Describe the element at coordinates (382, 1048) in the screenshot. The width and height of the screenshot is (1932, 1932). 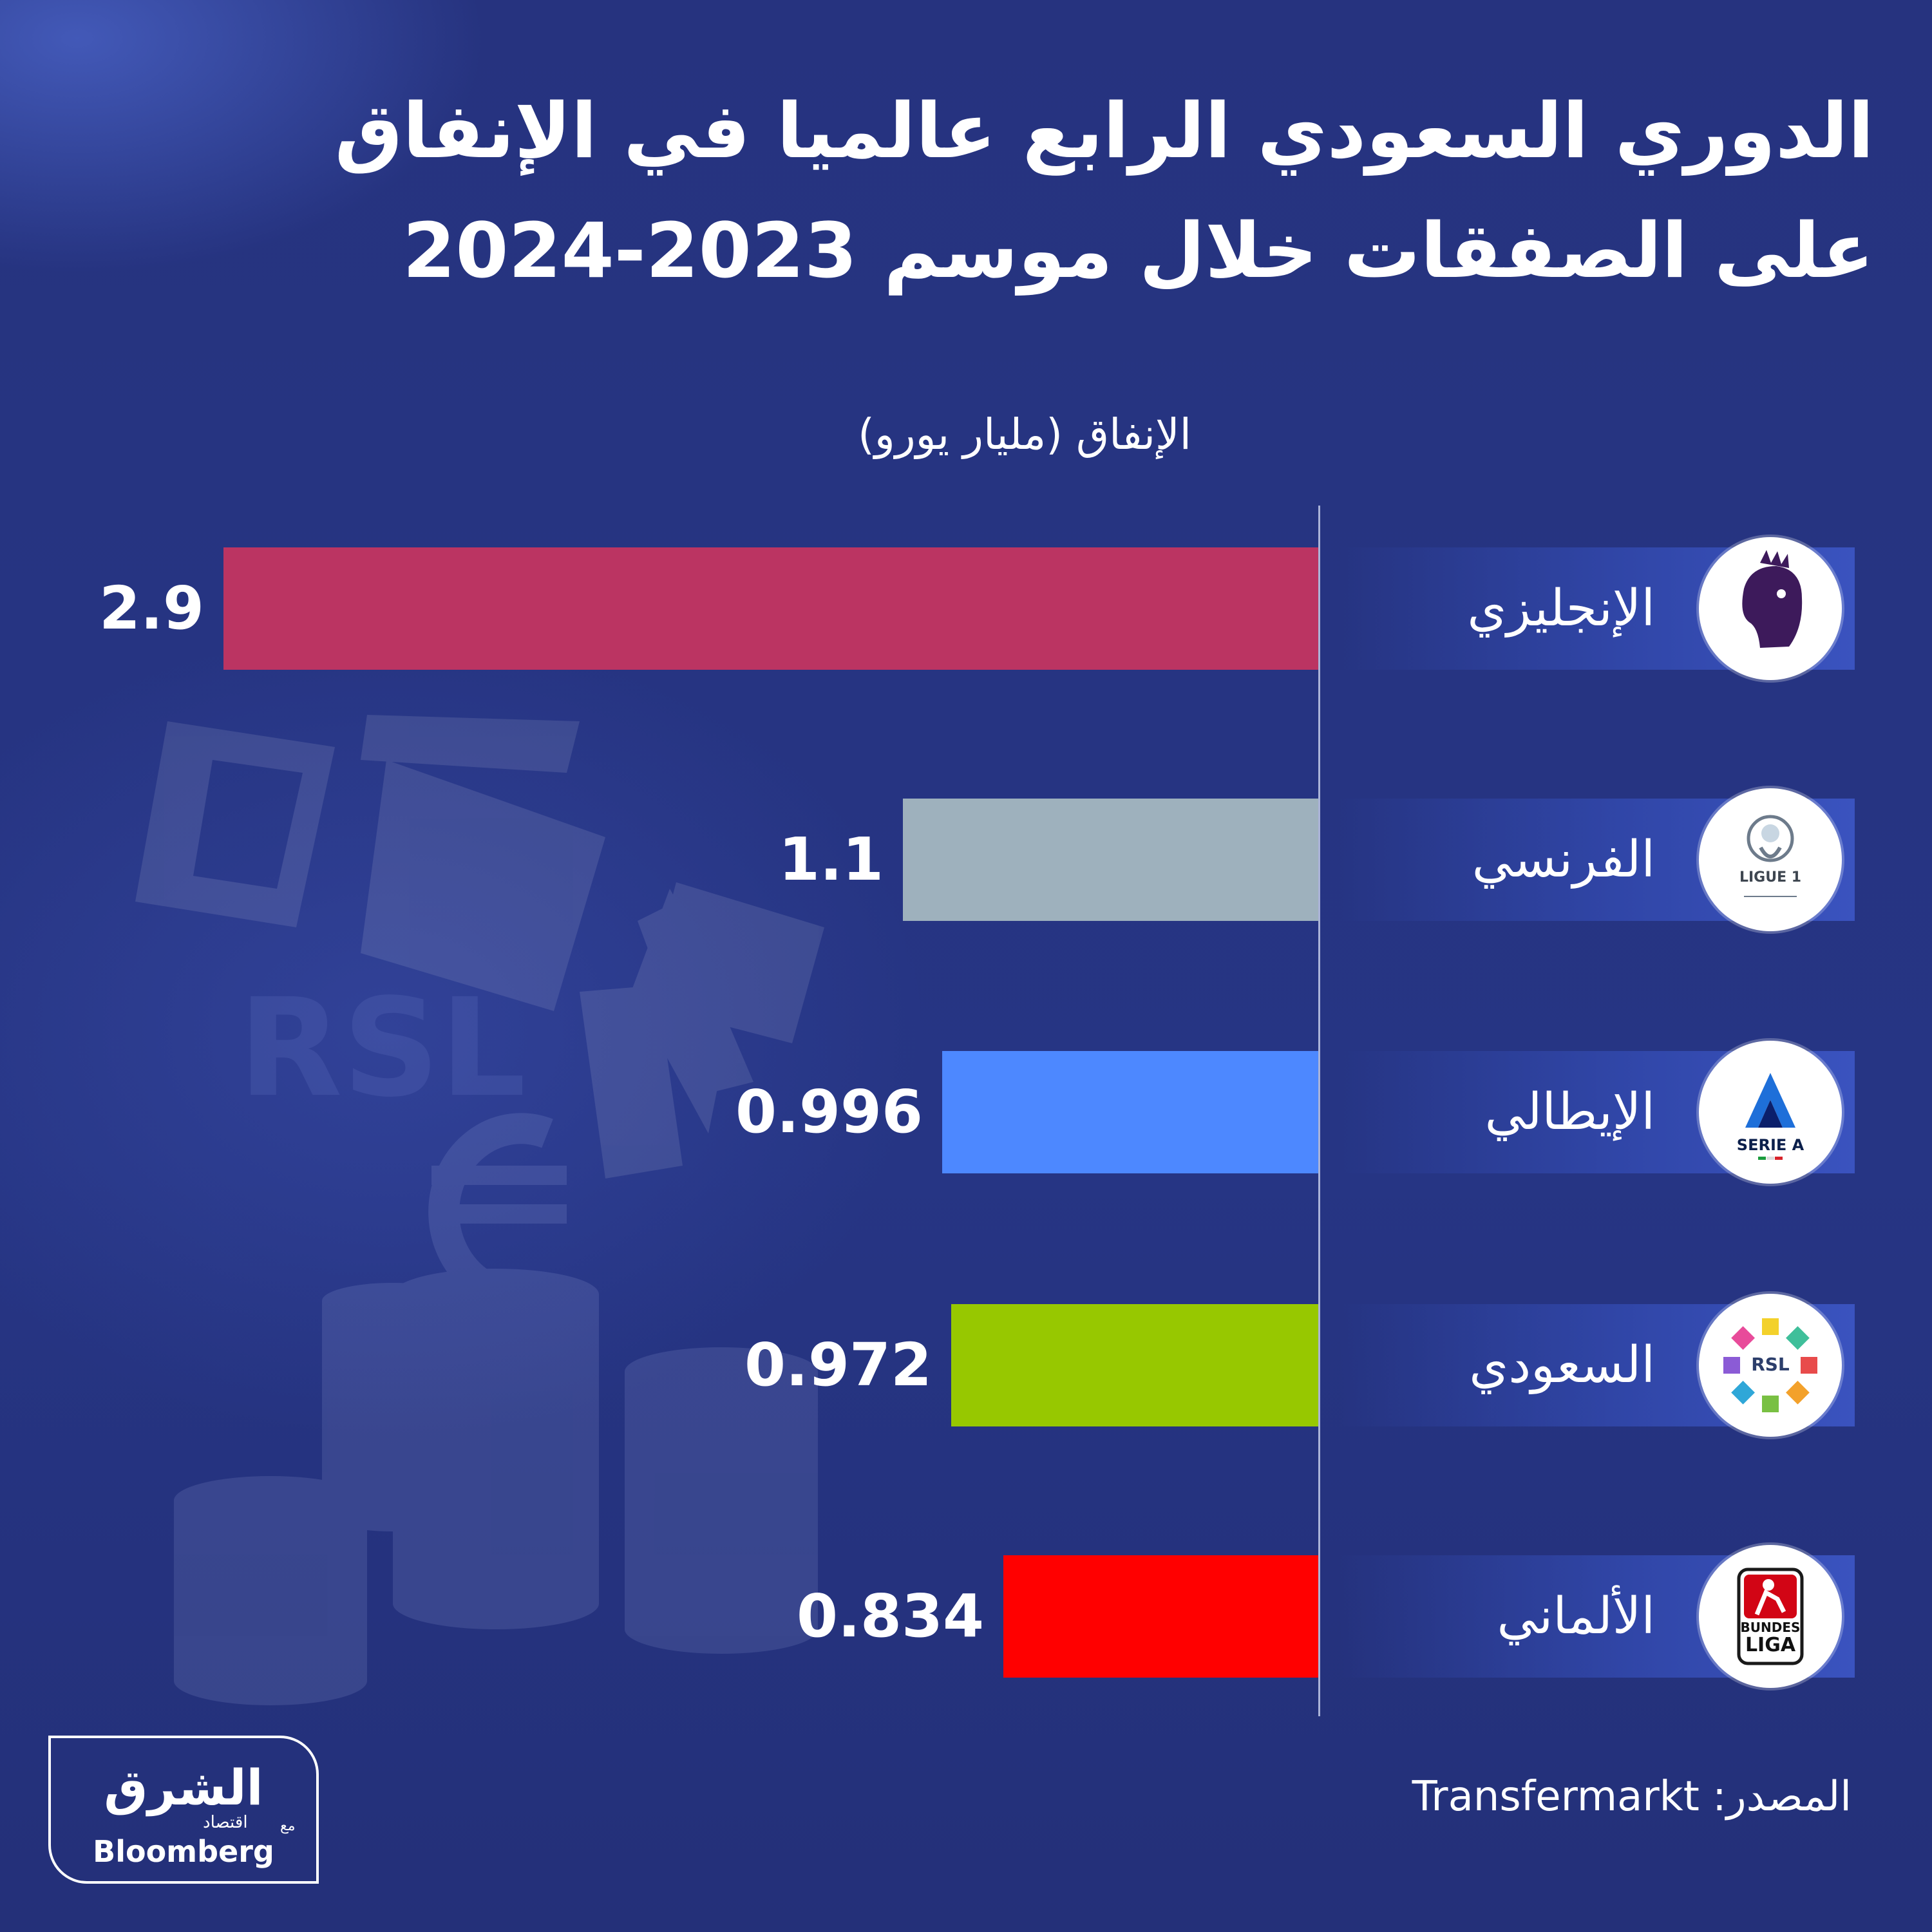
I see `svg-text: RSL` at that location.